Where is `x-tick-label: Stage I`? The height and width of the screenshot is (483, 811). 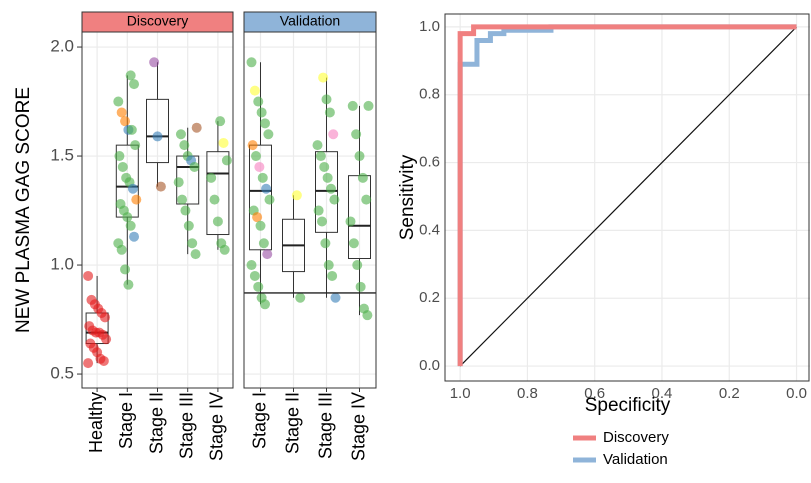 x-tick-label: Stage I is located at coordinates (126, 420).